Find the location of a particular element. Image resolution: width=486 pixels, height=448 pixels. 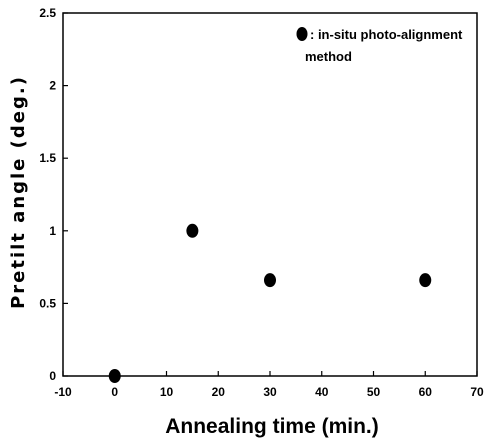

y-tick-label: 2 is located at coordinates (52, 86).